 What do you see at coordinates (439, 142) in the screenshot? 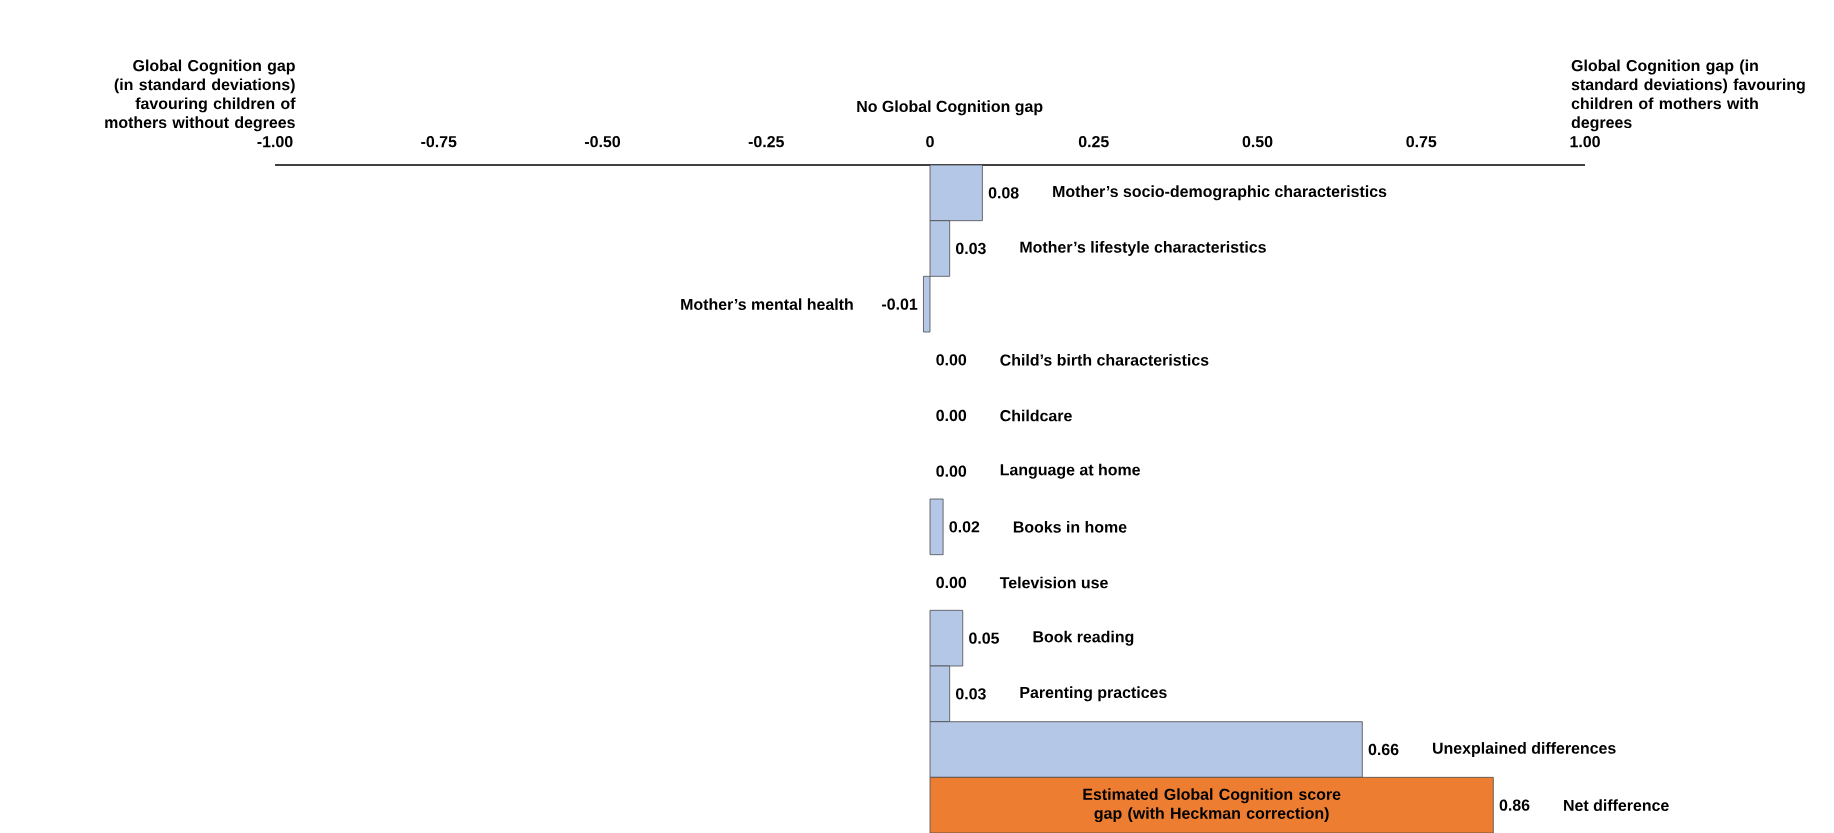
I see `x-tick-label: -0.75` at bounding box center [439, 142].